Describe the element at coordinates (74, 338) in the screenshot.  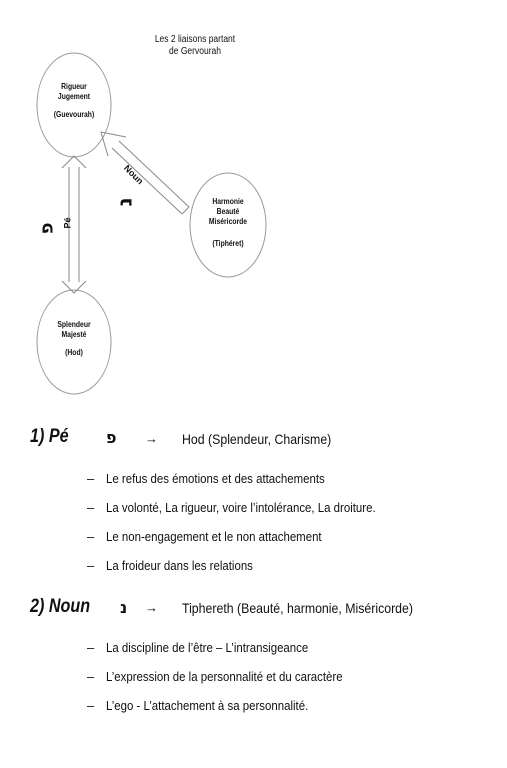
I see `hod-label: Splendeur Majesté (Hod)` at that location.